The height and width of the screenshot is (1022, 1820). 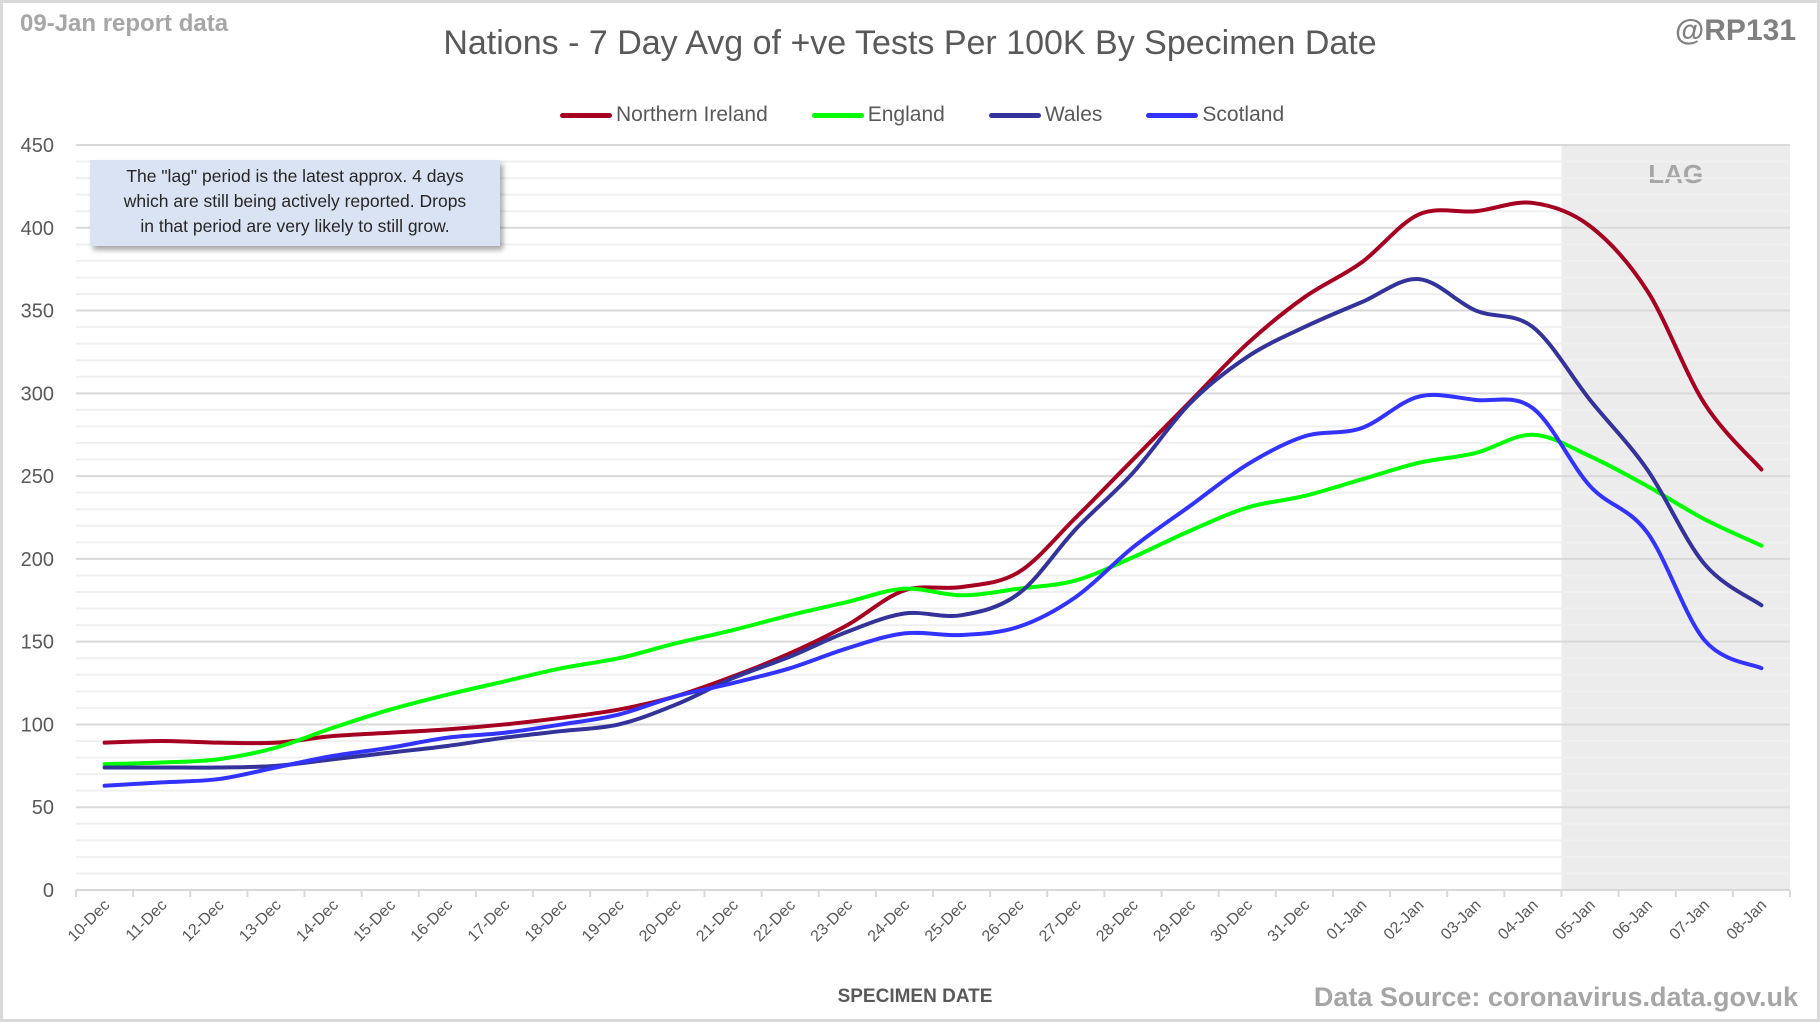 What do you see at coordinates (37, 560) in the screenshot?
I see `y-tick-label: 200` at bounding box center [37, 560].